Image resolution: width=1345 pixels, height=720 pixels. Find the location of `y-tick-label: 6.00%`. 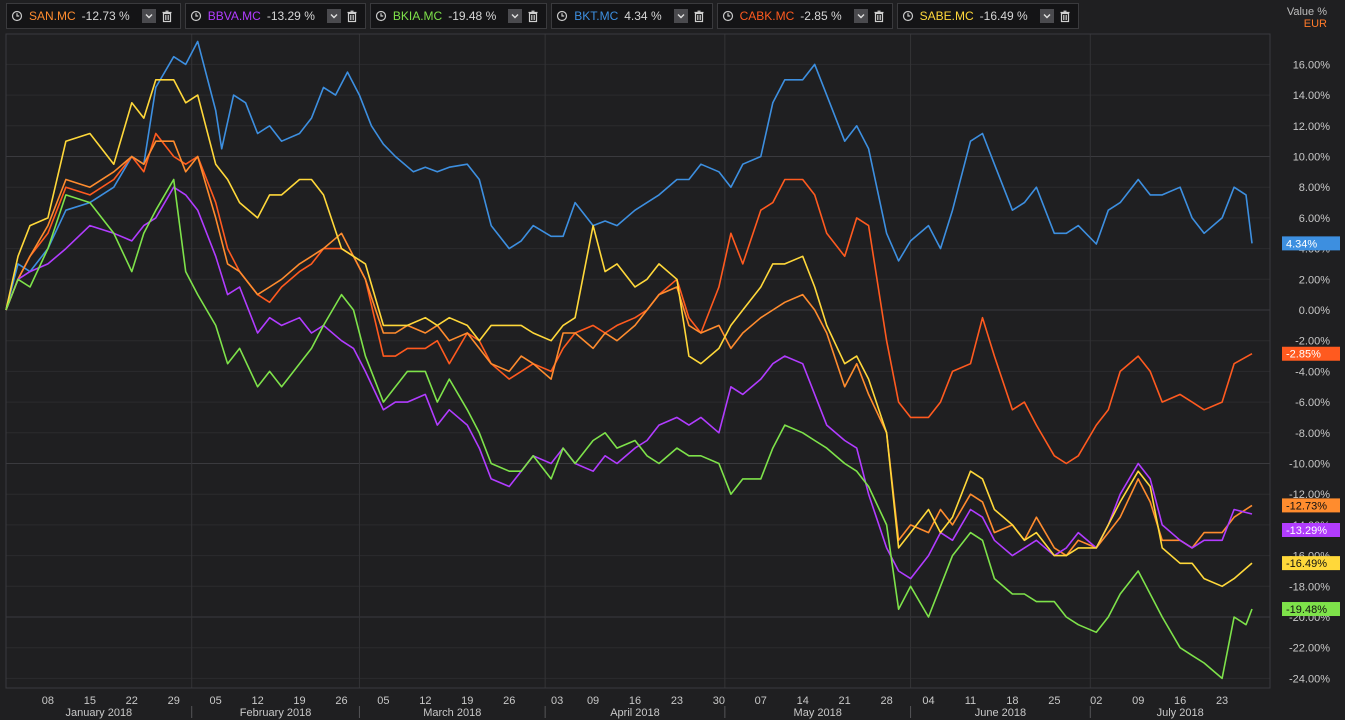

y-tick-label: 6.00% is located at coordinates (1314, 219).